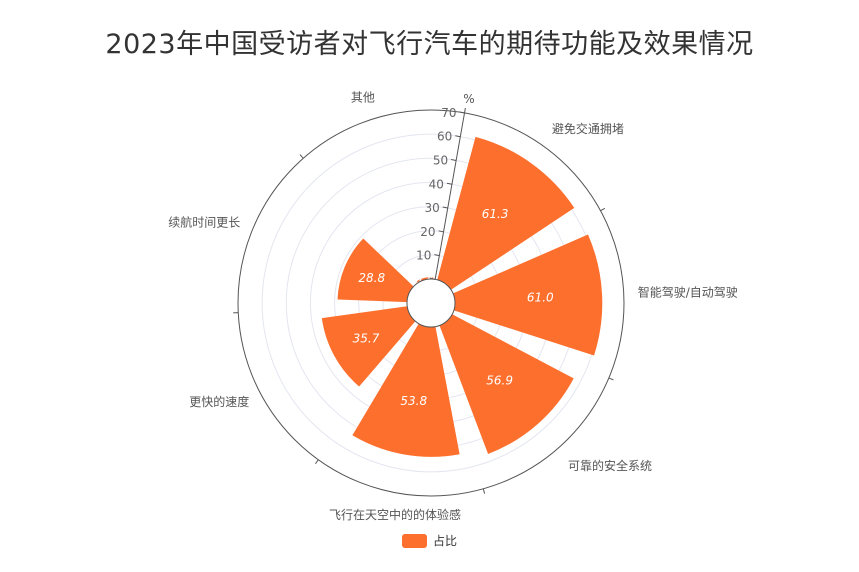  Describe the element at coordinates (610, 465) in the screenshot. I see `category-label: 可靠的安全系统` at that location.